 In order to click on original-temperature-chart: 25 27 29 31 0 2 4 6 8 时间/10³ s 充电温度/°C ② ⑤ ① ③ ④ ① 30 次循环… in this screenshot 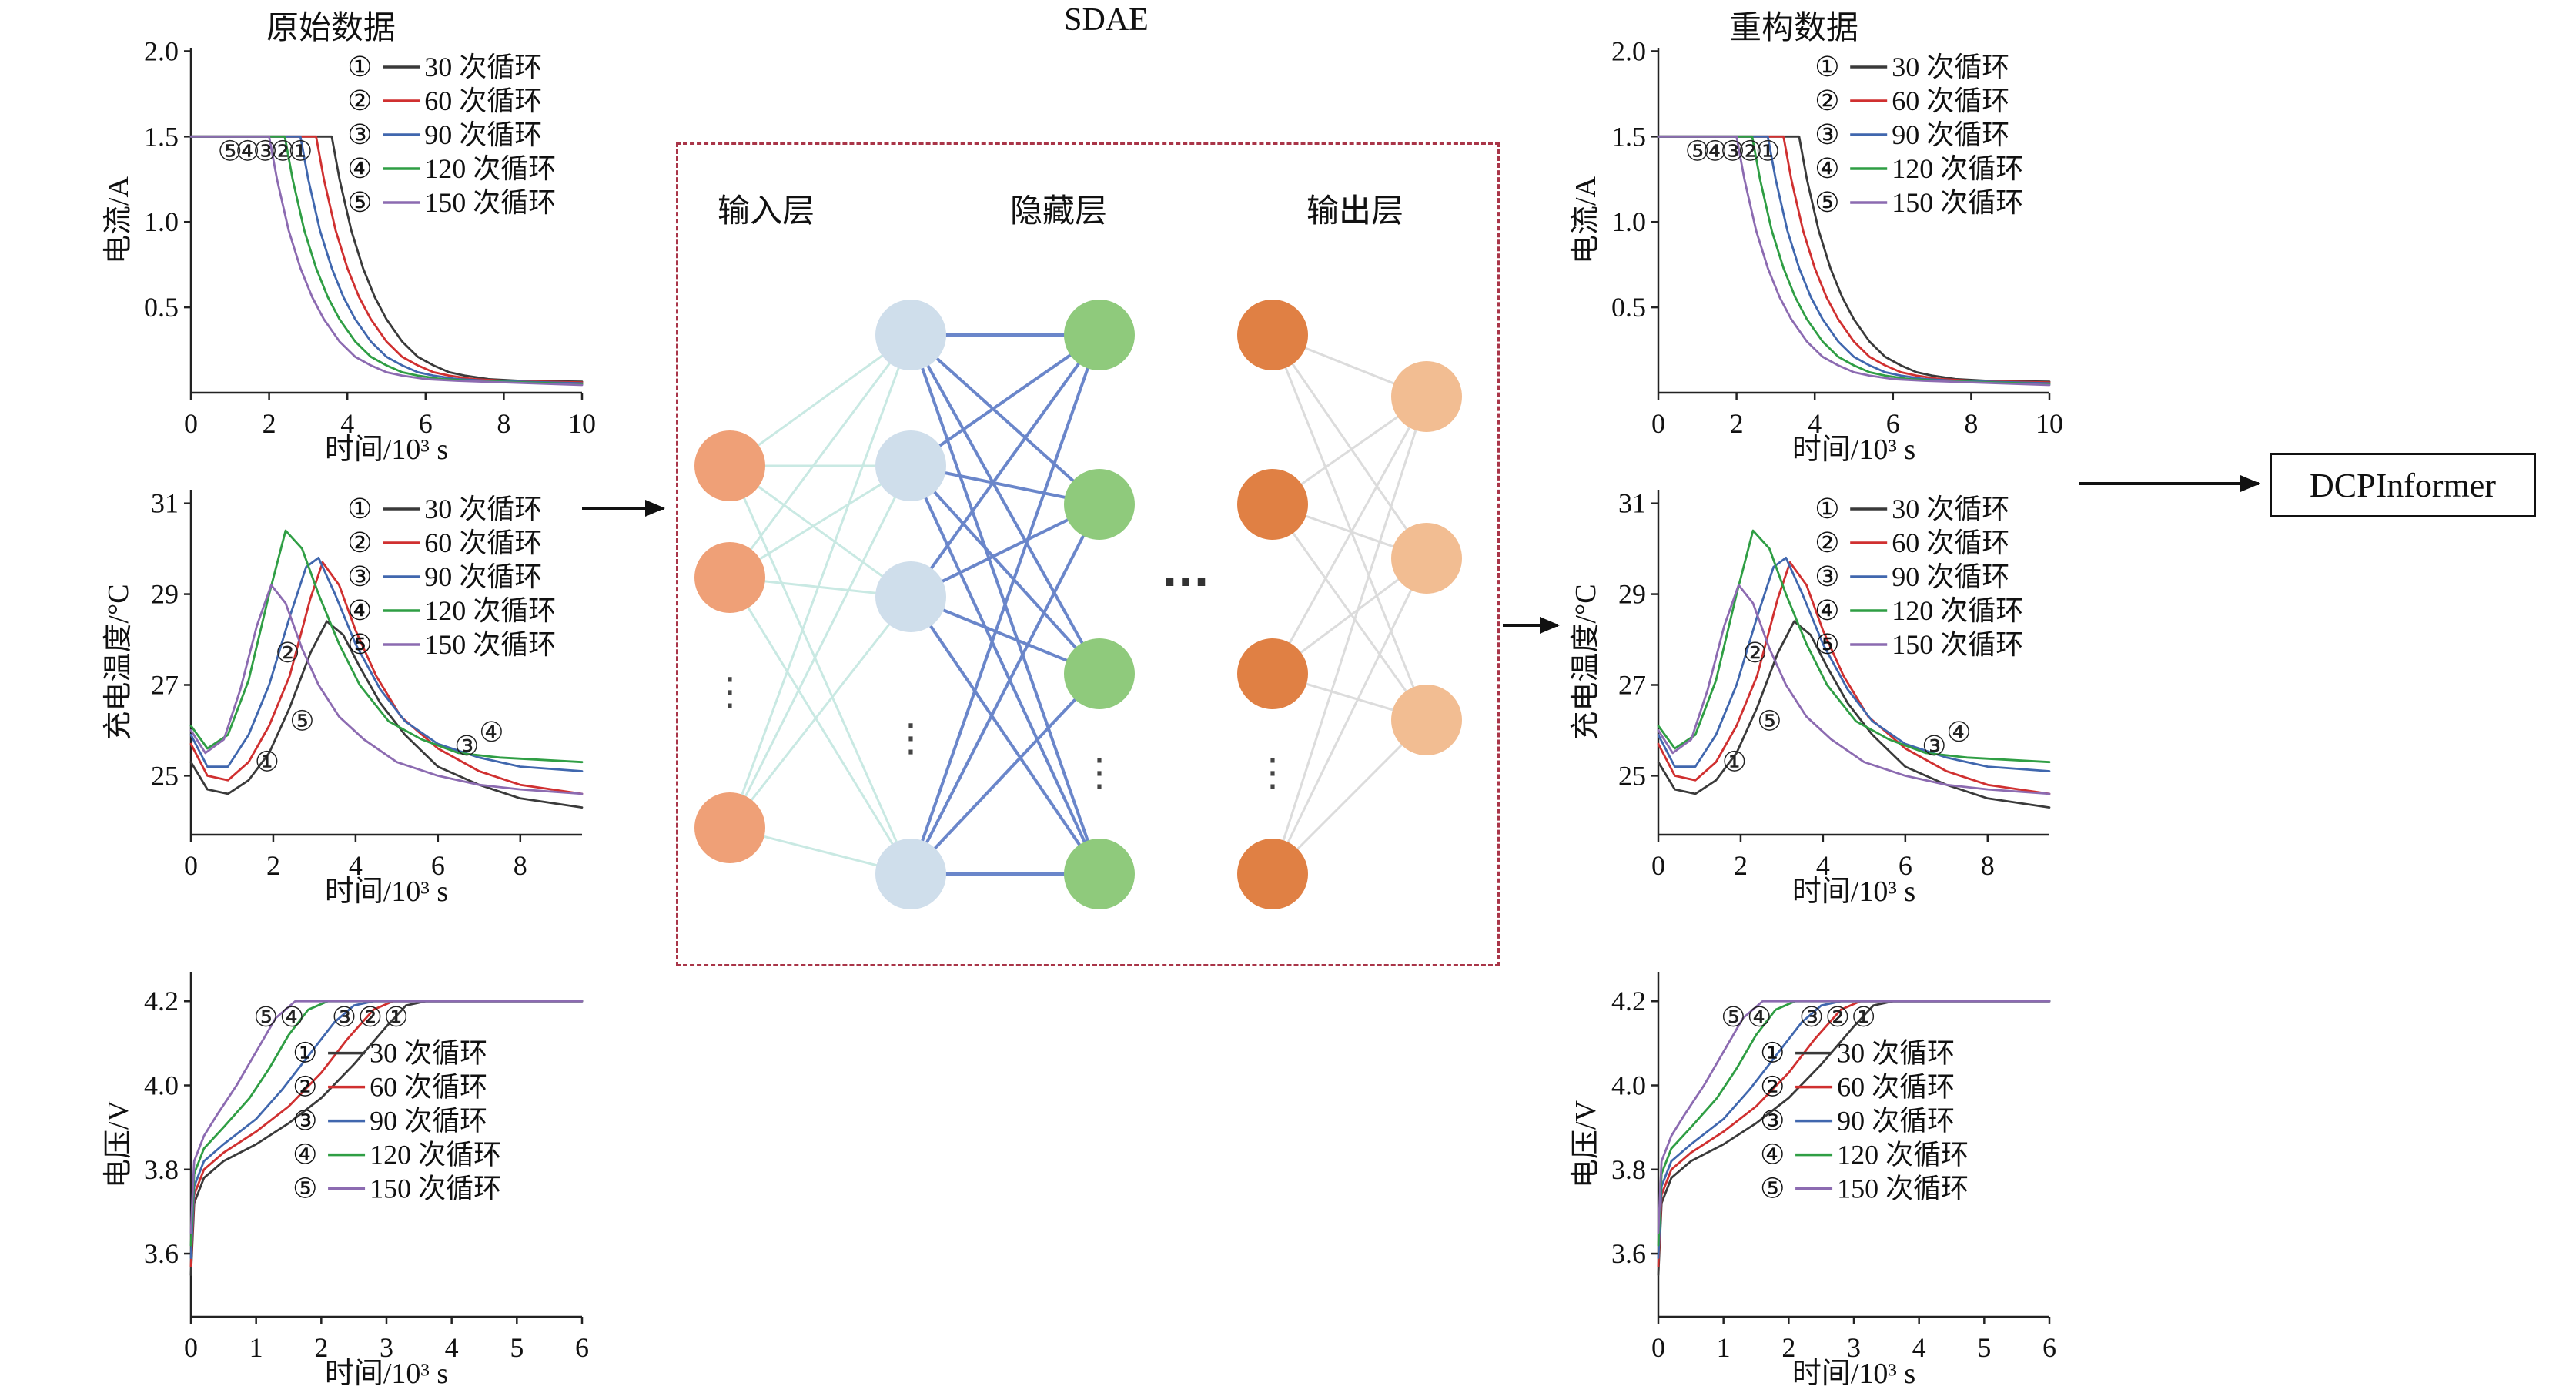, I will do `click(347, 694)`.